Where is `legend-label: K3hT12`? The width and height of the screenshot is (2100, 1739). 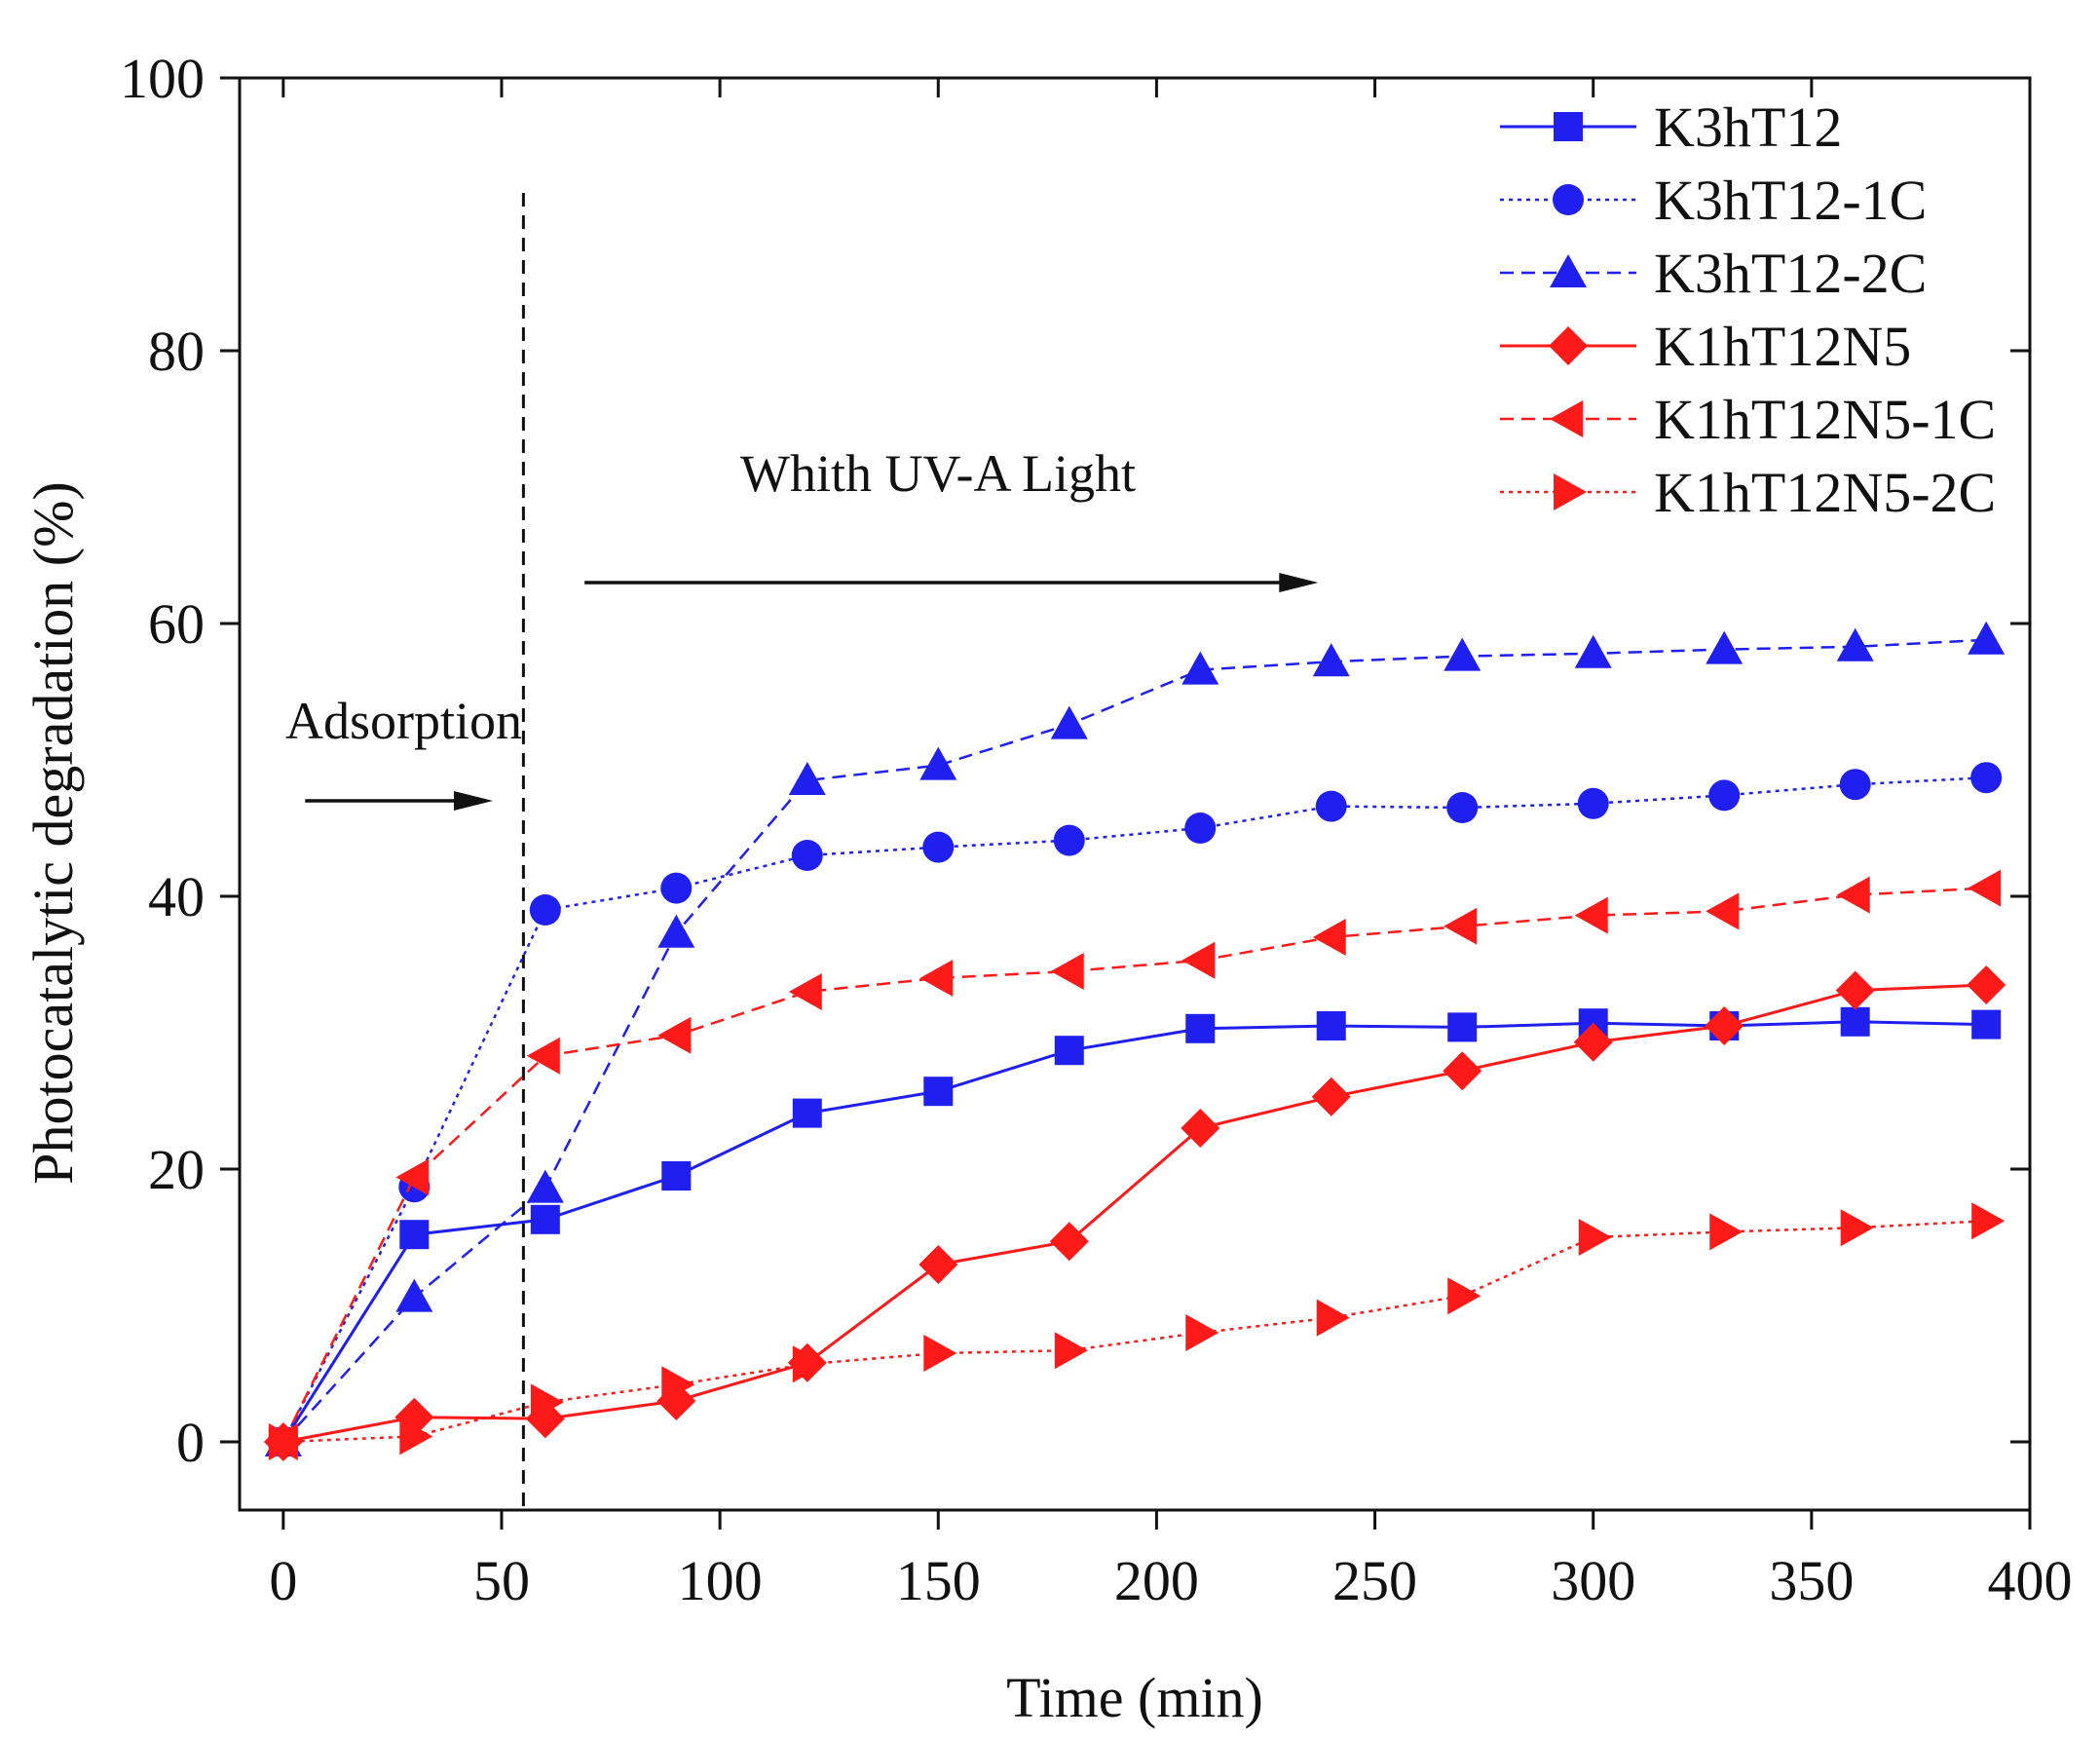
legend-label: K3hT12 is located at coordinates (1748, 127).